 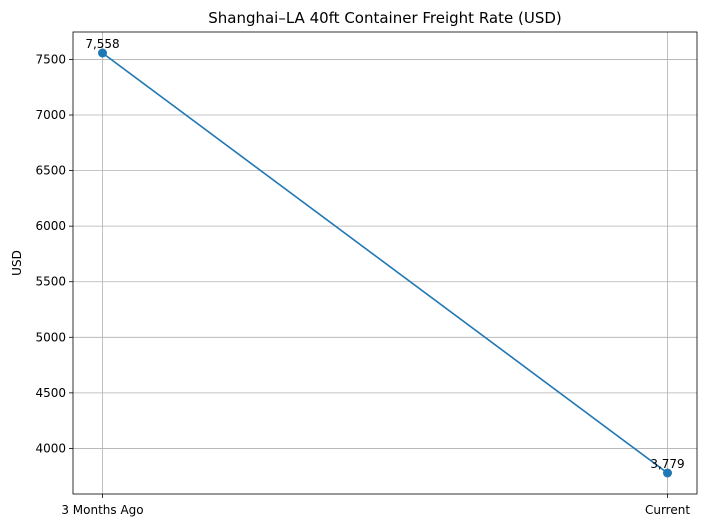 What do you see at coordinates (102, 510) in the screenshot?
I see `x-tick-label: 3 Months Ago` at bounding box center [102, 510].